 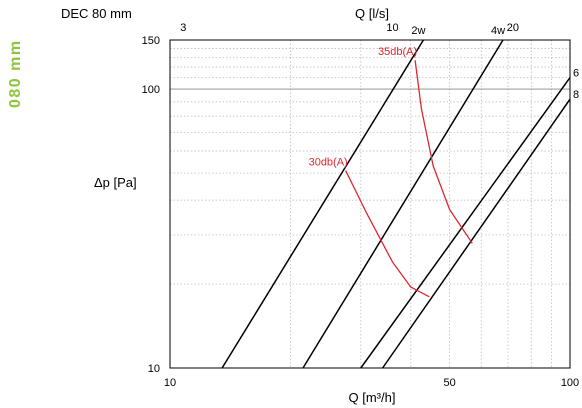 I want to click on top-tick-label: 10, so click(x=392, y=28).